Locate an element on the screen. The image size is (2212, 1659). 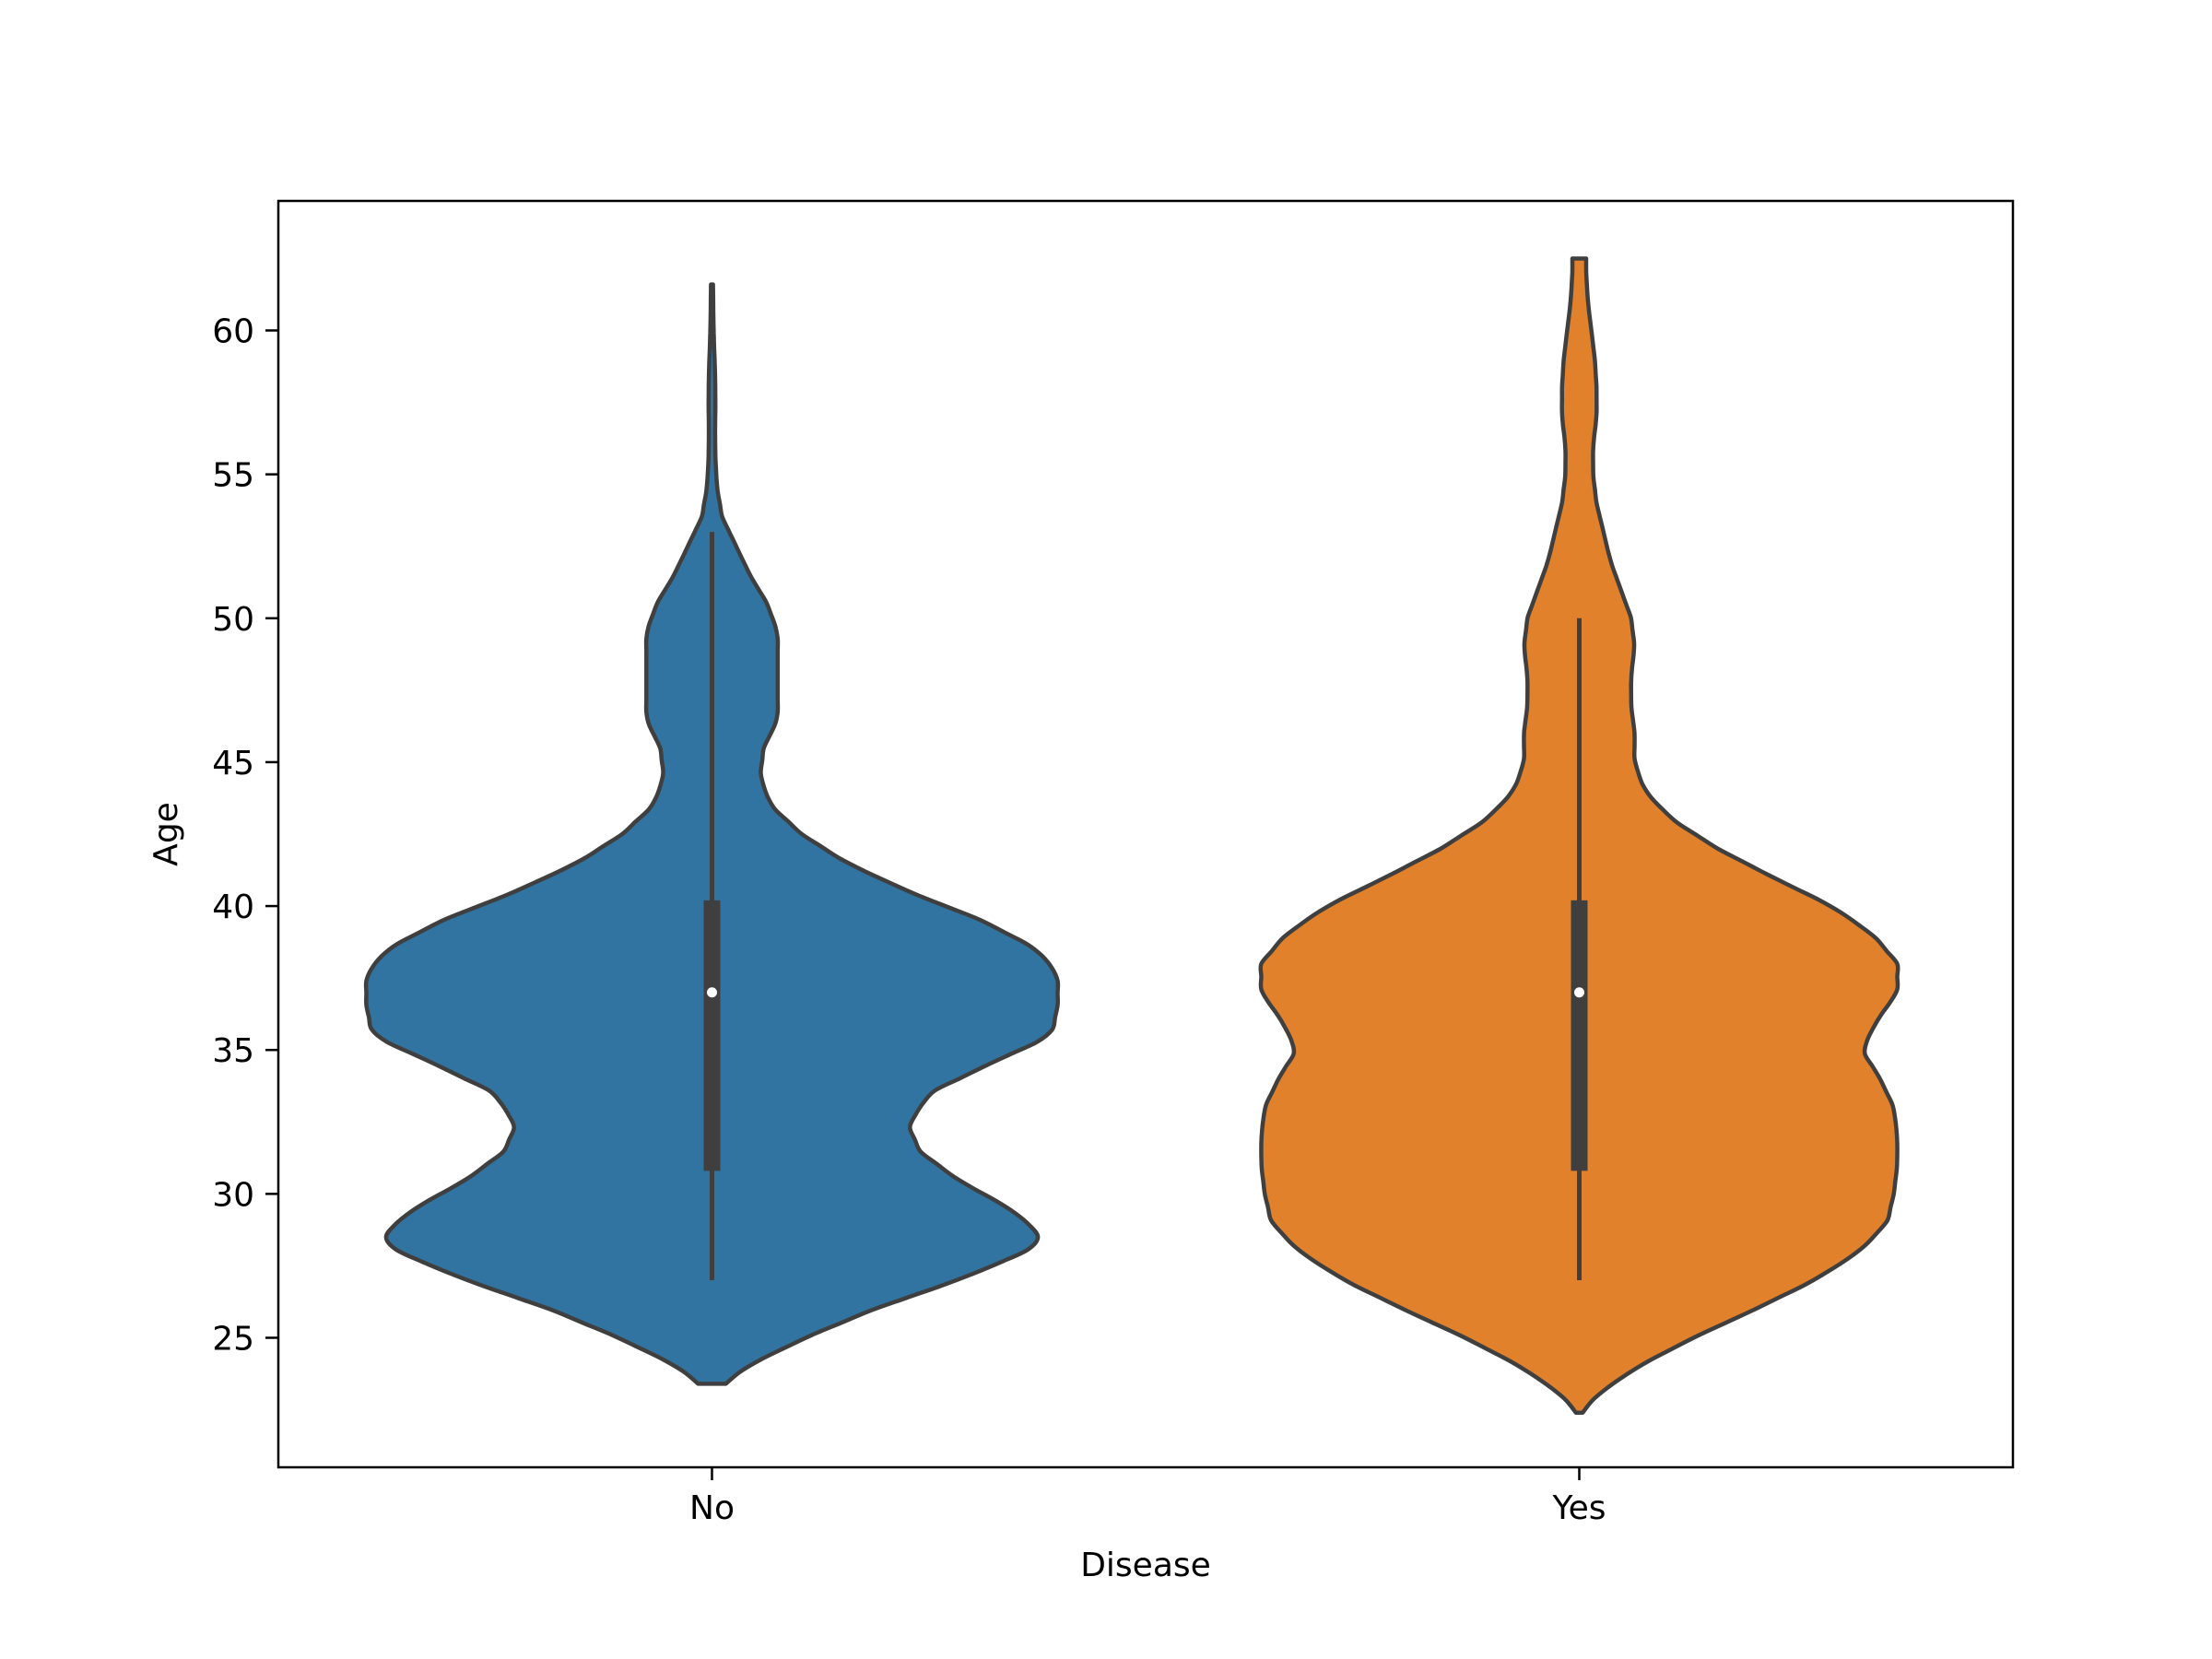
y-tick-label: 30 is located at coordinates (233, 1195).